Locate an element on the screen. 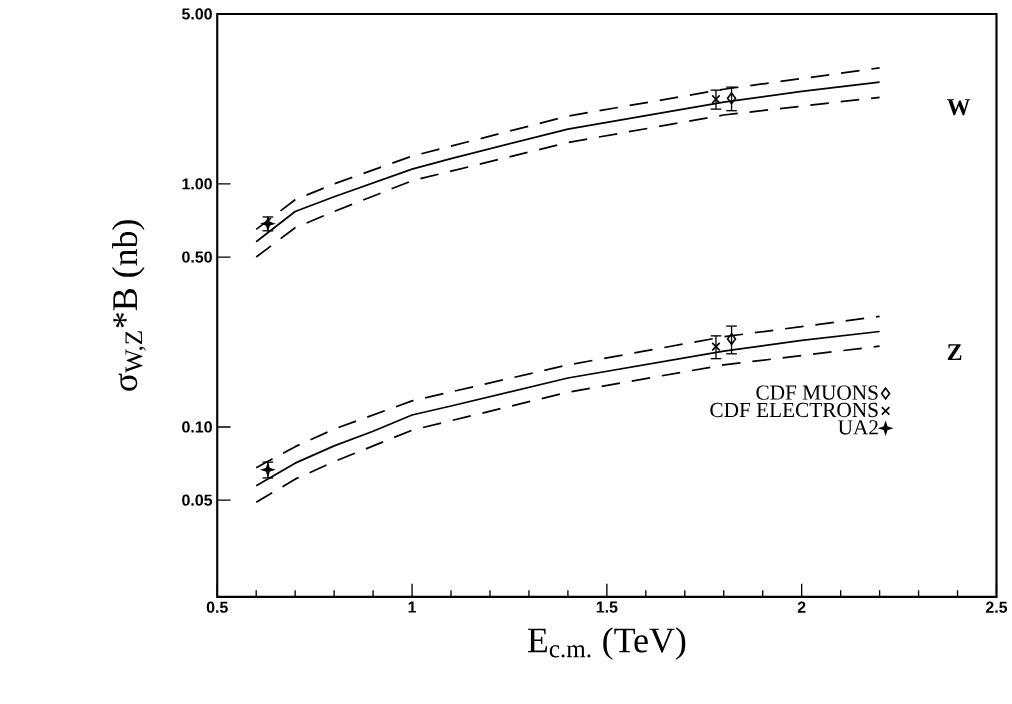 This screenshot has width=1012, height=704. annotation: W is located at coordinates (958, 107).